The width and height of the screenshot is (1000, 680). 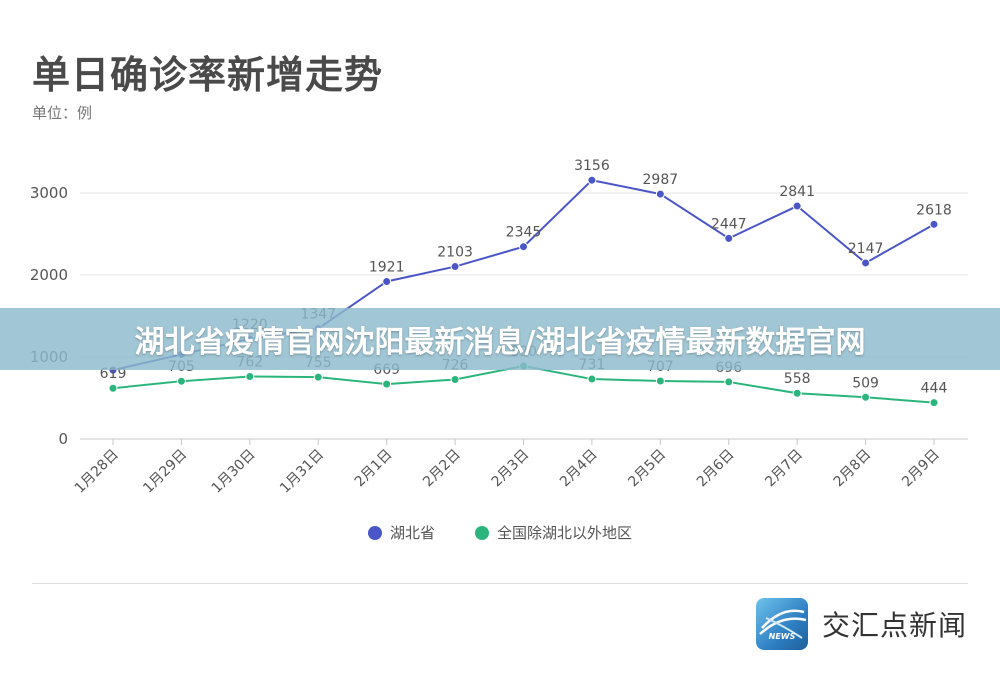 I want to click on x-tick-label: 2月6日, so click(x=716, y=469).